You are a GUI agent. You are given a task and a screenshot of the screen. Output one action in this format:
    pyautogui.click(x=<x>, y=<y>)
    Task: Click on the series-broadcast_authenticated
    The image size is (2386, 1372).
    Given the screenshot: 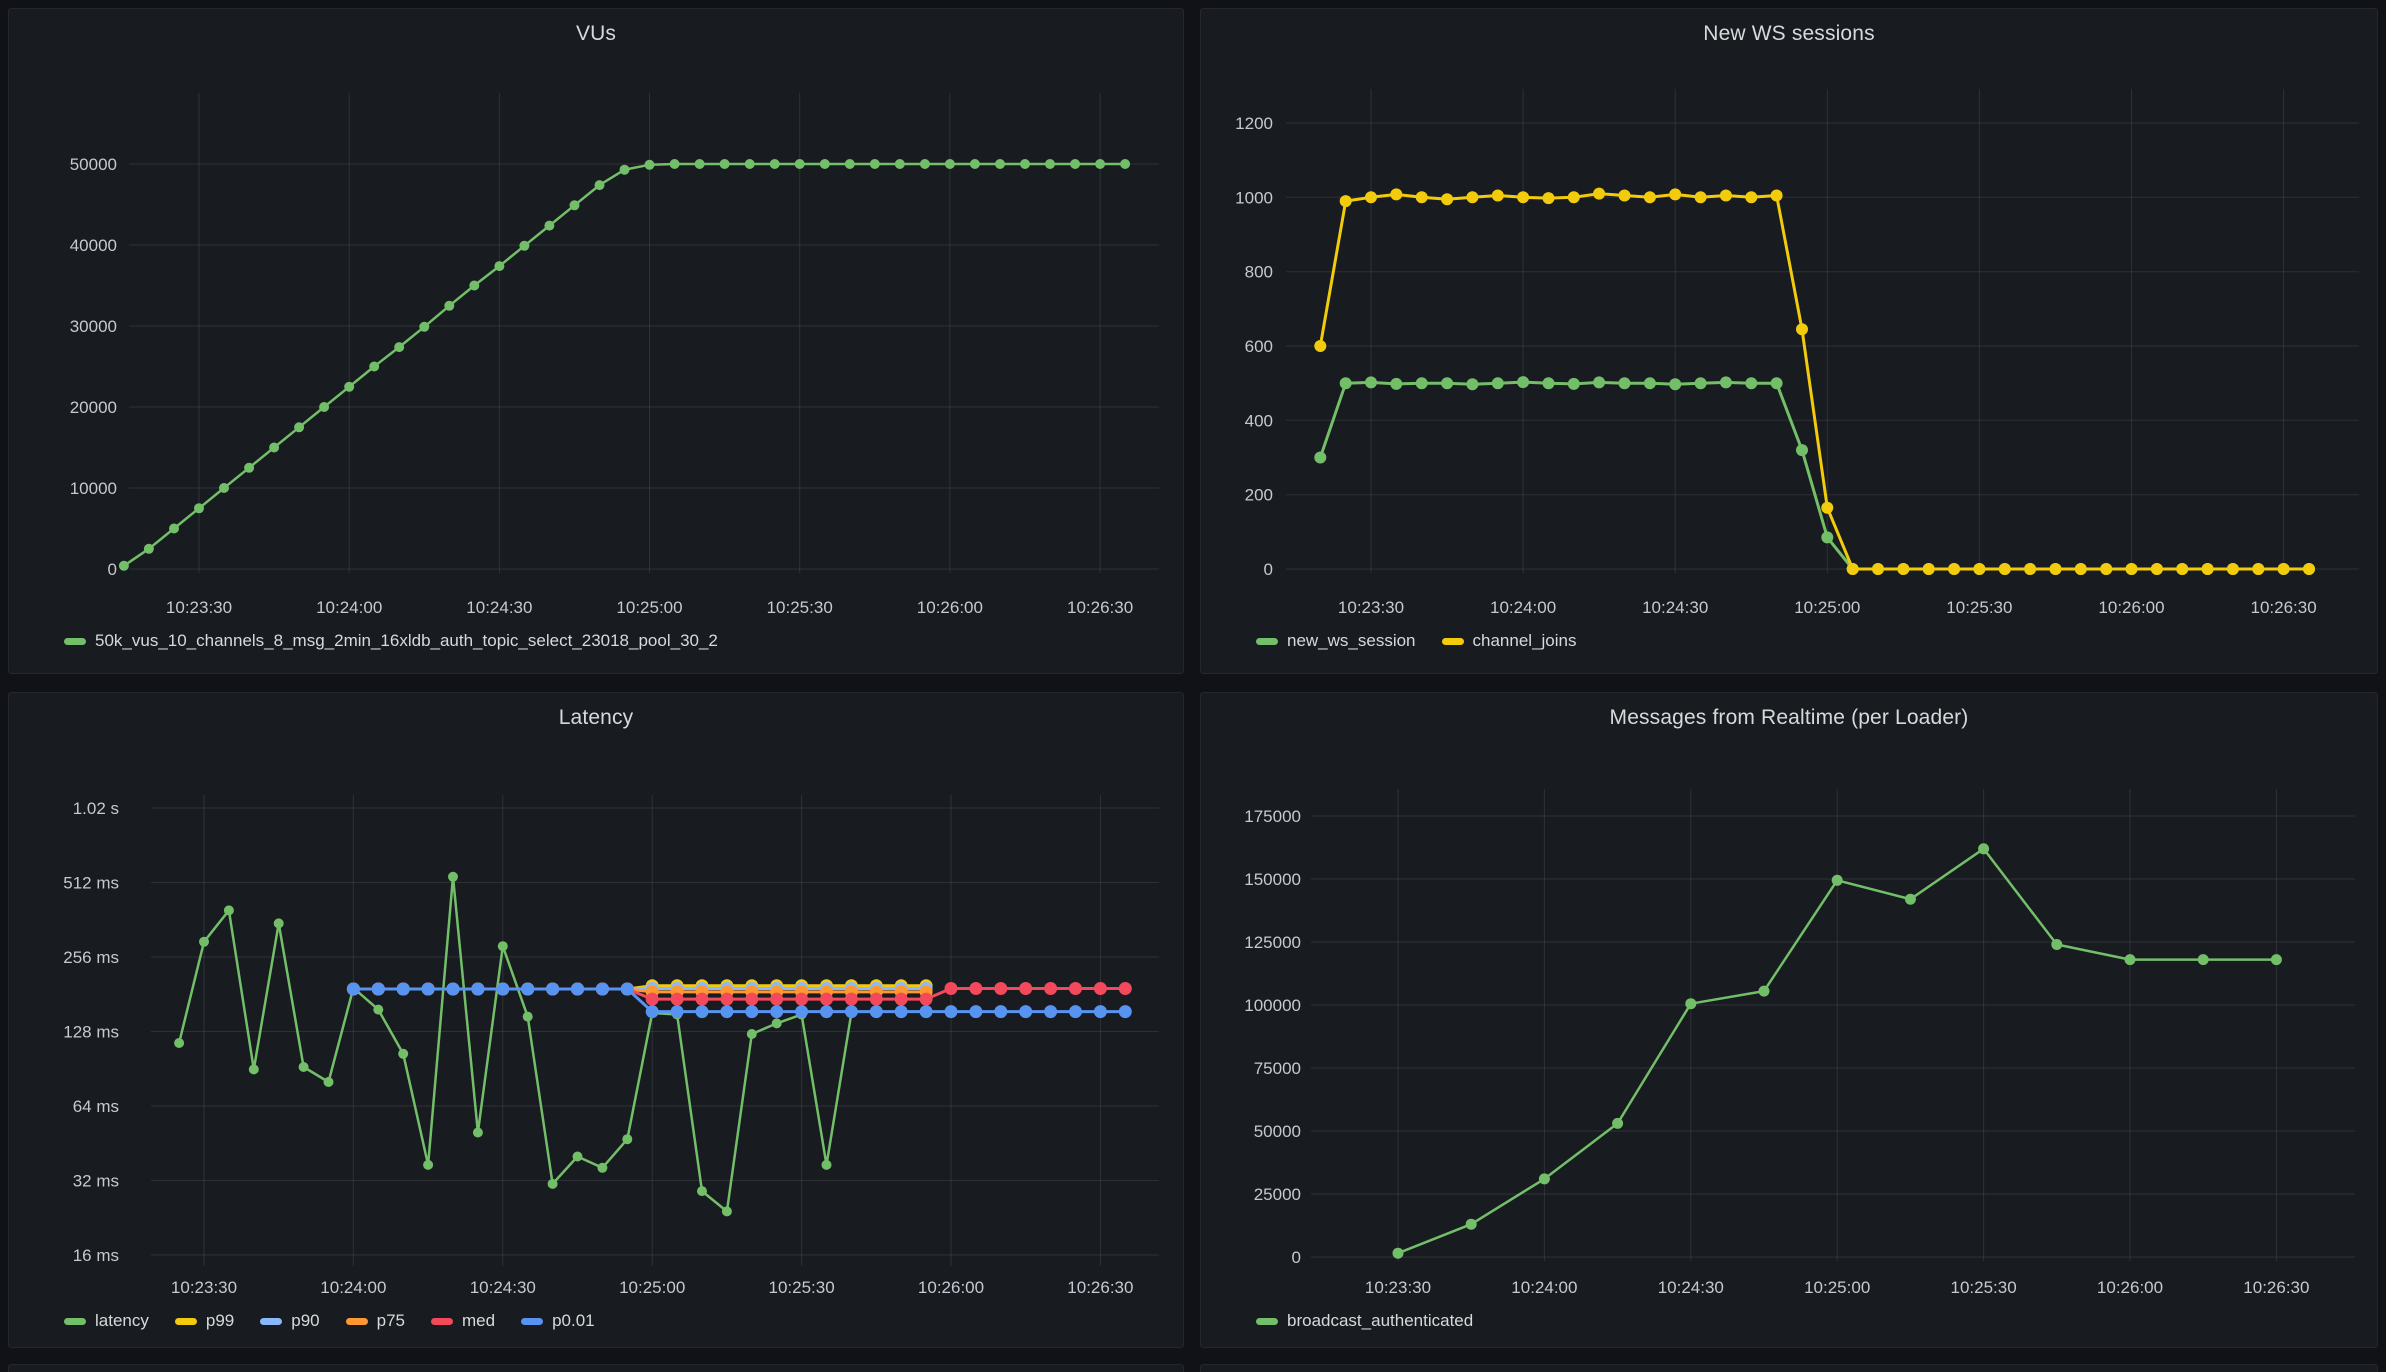 What is the action you would take?
    pyautogui.click(x=1837, y=1051)
    